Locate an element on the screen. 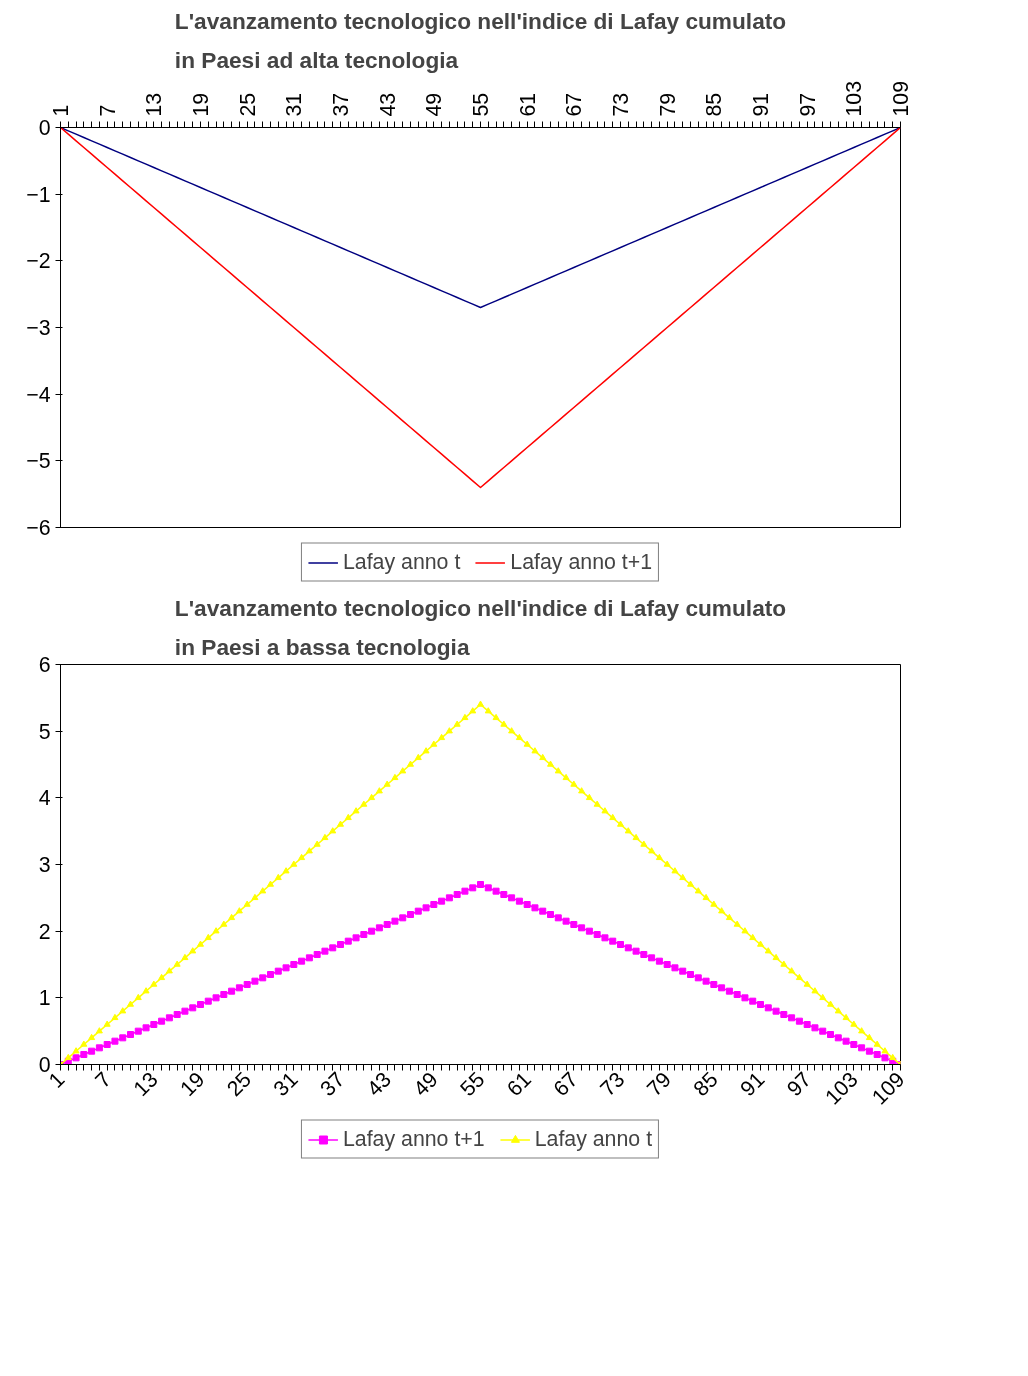 The height and width of the screenshot is (1376, 1028). y-tick-label: −3 is located at coordinates (38, 328).